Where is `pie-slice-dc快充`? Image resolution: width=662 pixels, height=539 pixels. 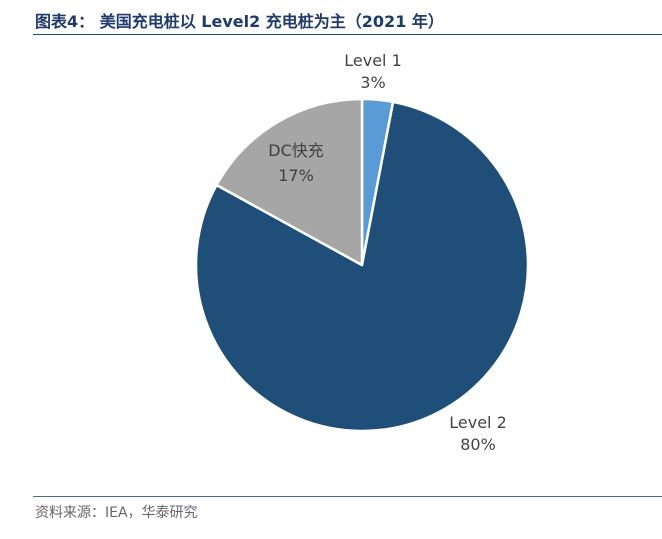
pie-slice-dc快充 is located at coordinates (289, 182).